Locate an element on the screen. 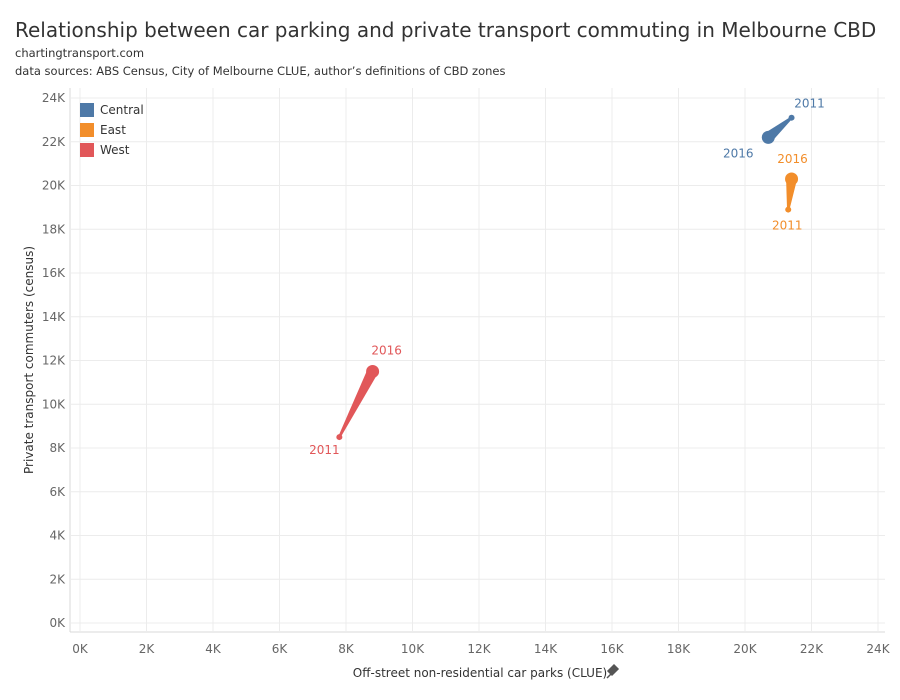  x-tick-label: 2K is located at coordinates (147, 649).